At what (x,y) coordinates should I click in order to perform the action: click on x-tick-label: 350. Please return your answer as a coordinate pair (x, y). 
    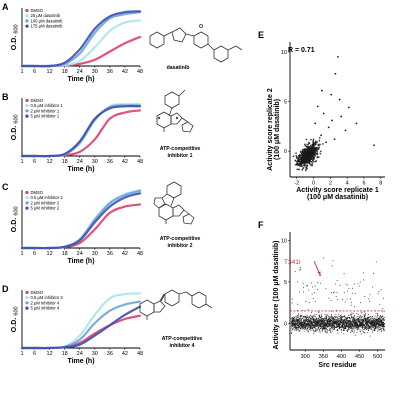
    Looking at the image, I should click on (323, 357).